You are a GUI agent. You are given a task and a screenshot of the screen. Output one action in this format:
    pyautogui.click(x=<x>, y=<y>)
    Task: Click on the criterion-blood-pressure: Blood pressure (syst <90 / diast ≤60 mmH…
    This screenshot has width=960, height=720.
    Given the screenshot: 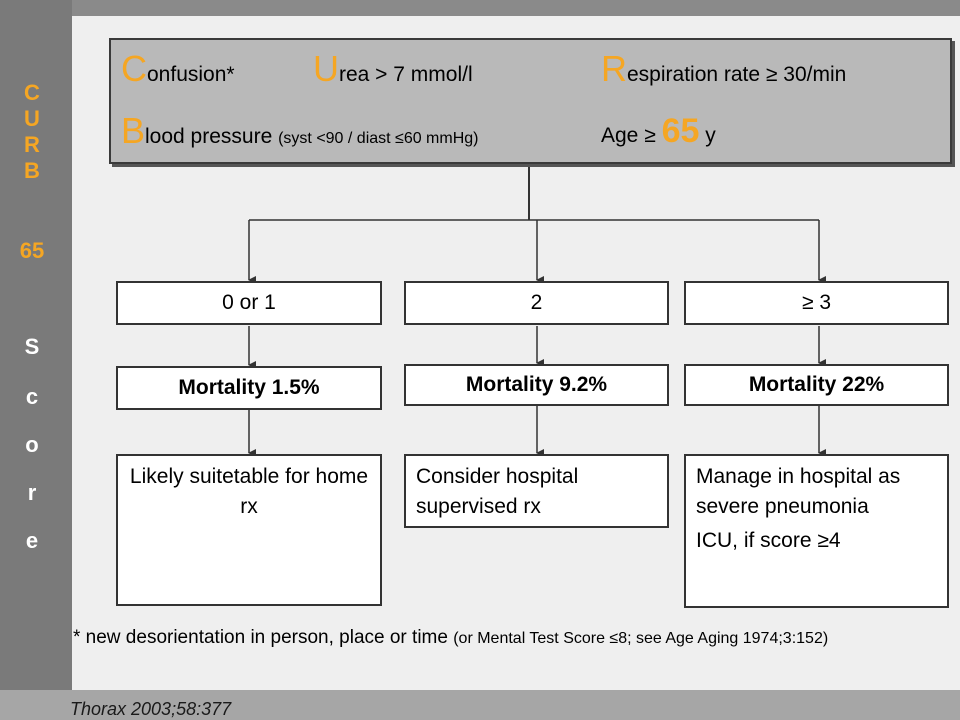 What is the action you would take?
    pyautogui.click(x=300, y=131)
    